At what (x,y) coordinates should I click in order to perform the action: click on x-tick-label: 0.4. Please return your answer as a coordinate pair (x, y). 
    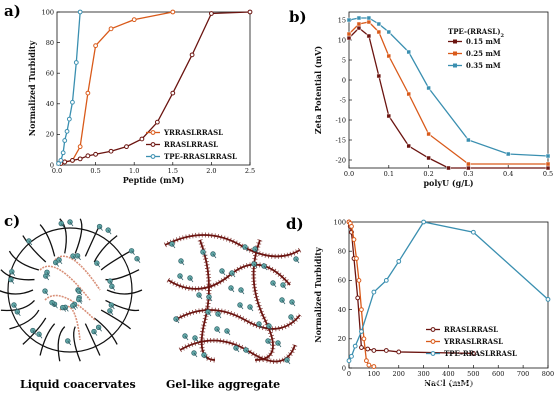
    Looking at the image, I should click on (508, 174).